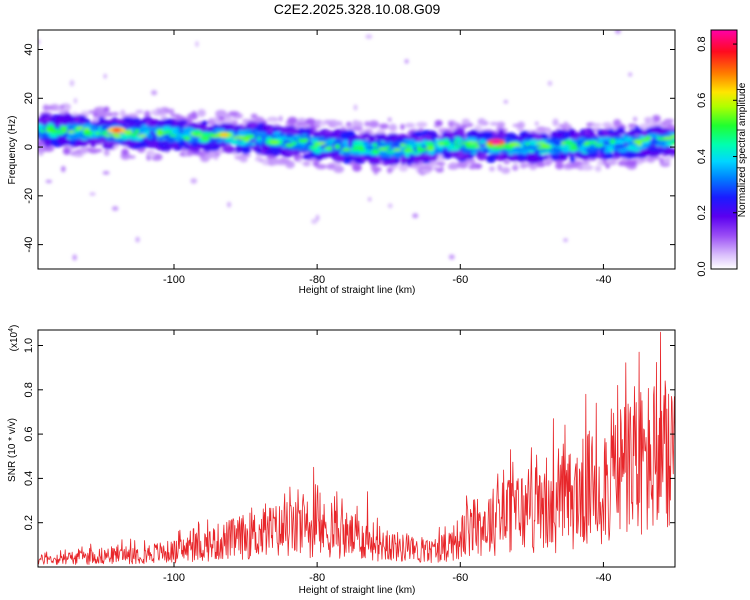 The height and width of the screenshot is (600, 750). I want to click on snr-y-scale-base: (x10, so click(14, 341).